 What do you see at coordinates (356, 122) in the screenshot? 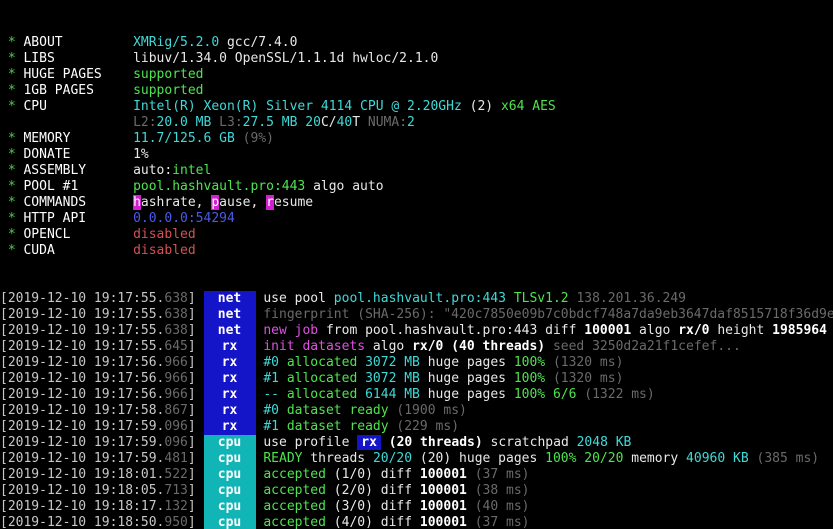
I see `text-segment: T` at bounding box center [356, 122].